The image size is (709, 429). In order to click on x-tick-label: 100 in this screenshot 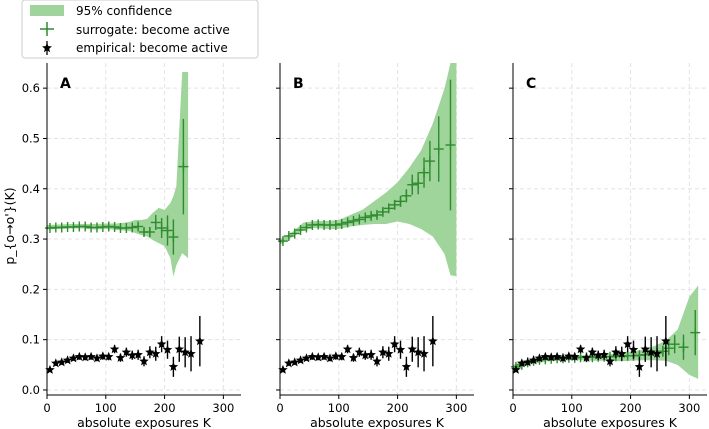, I will do `click(339, 408)`.